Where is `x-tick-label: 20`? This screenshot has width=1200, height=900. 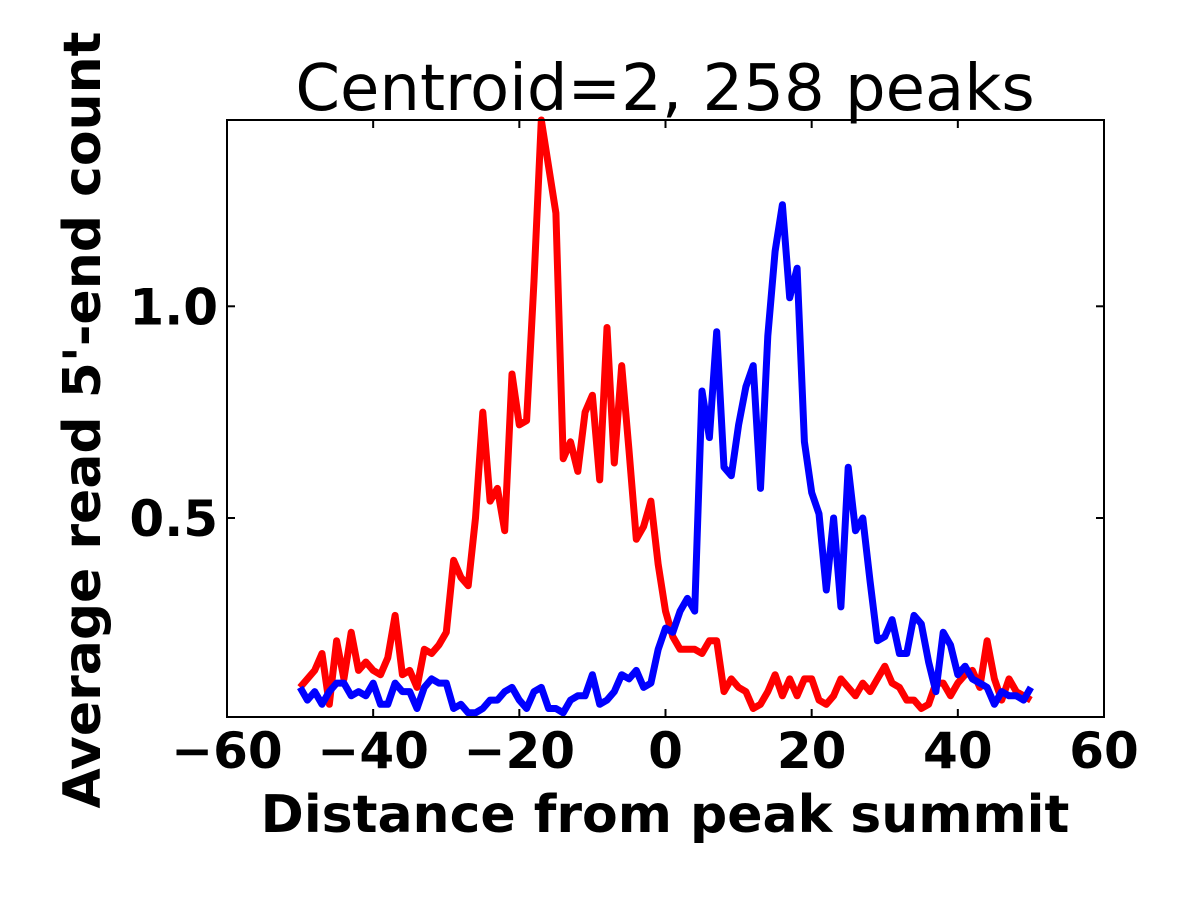
x-tick-label: 20 is located at coordinates (812, 751).